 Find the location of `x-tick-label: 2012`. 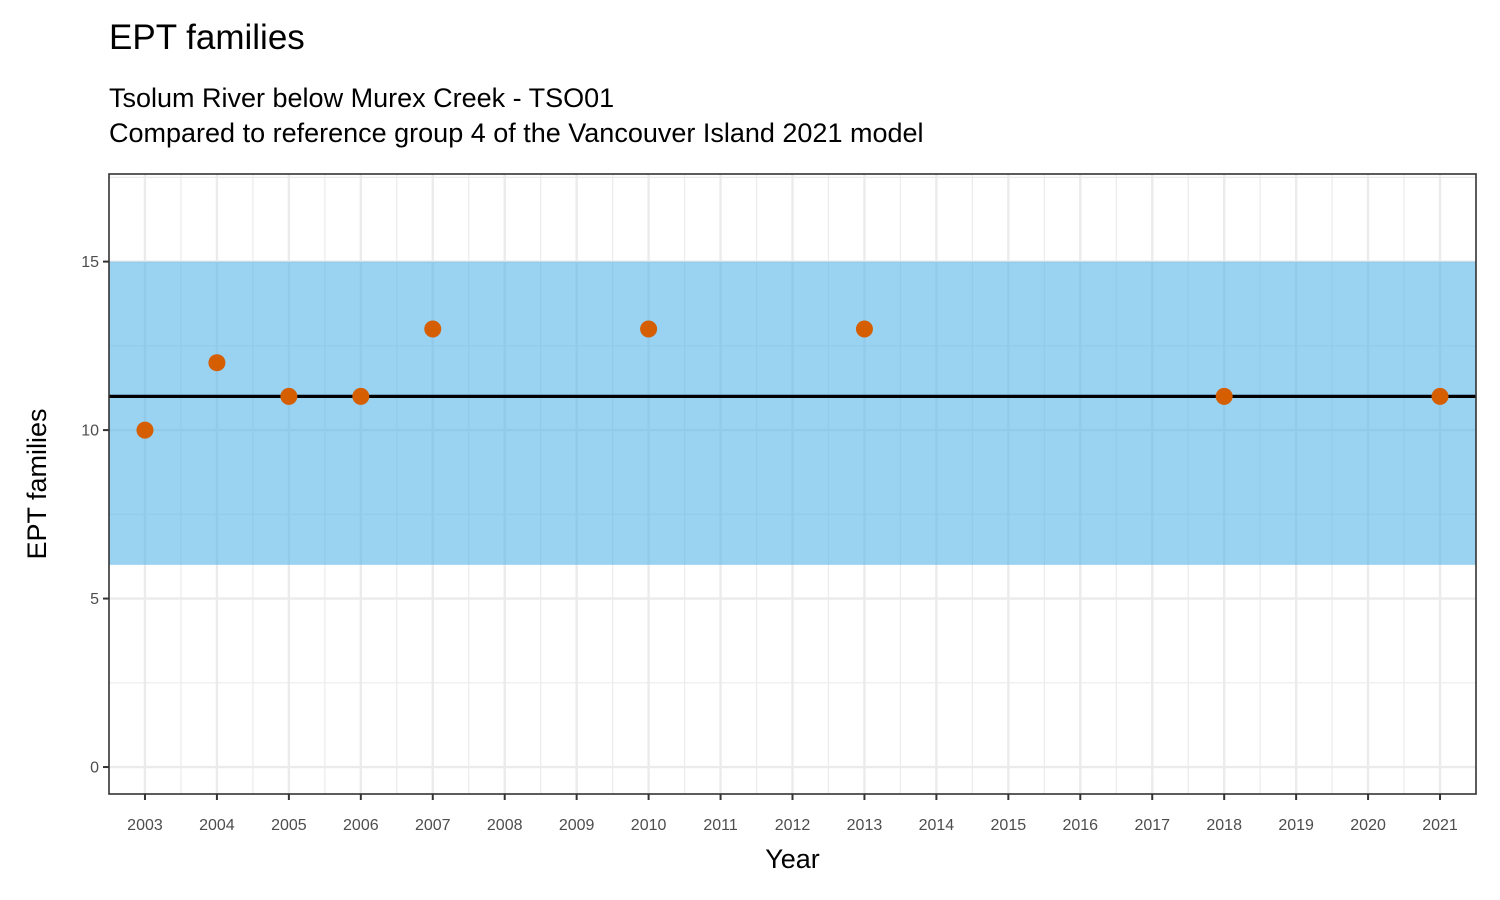

x-tick-label: 2012 is located at coordinates (793, 825).